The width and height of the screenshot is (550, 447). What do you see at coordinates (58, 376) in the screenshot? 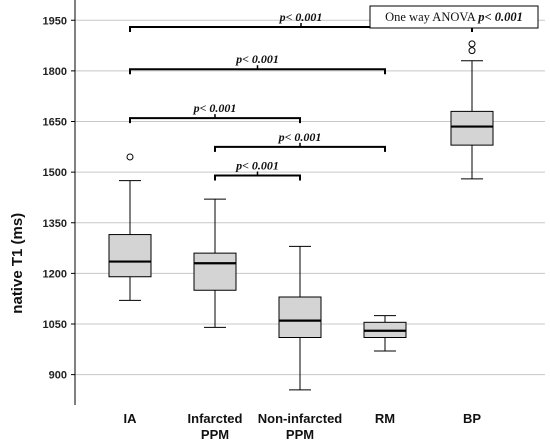
I see `y-tick-label: 900` at bounding box center [58, 376].